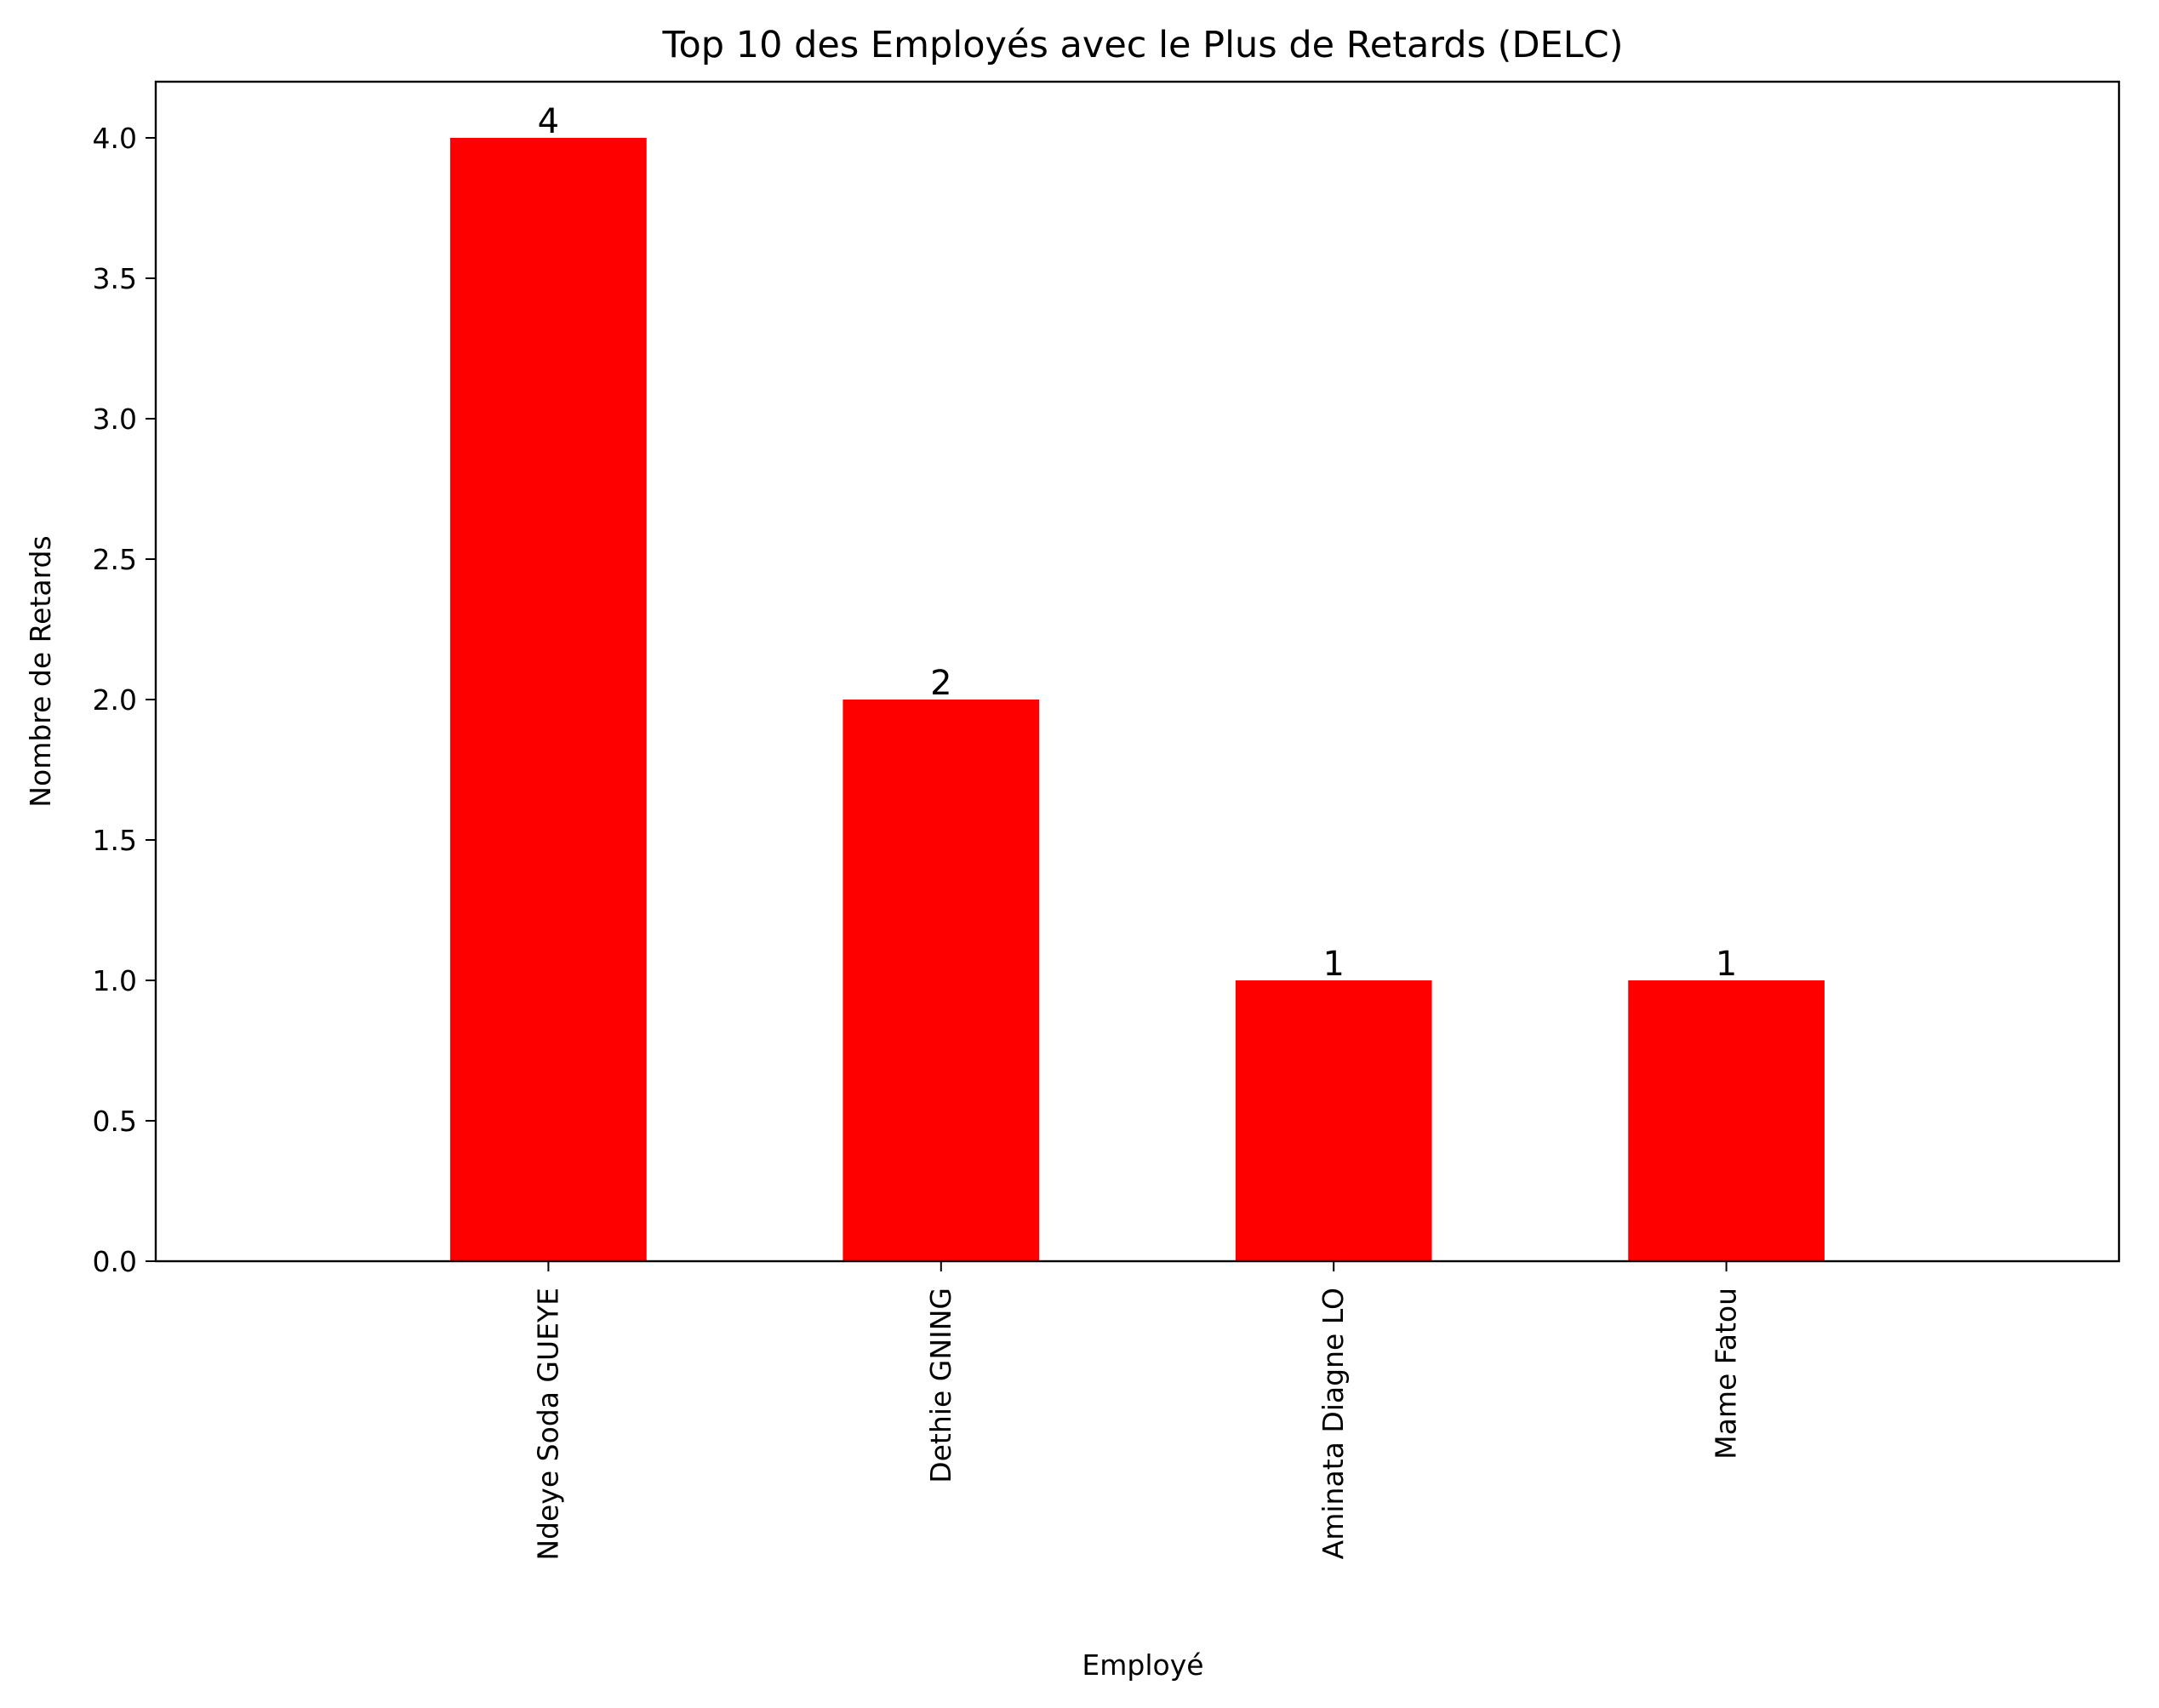 This screenshot has width=2159, height=1708. Describe the element at coordinates (115, 419) in the screenshot. I see `y-tick-label: 3.0` at that location.